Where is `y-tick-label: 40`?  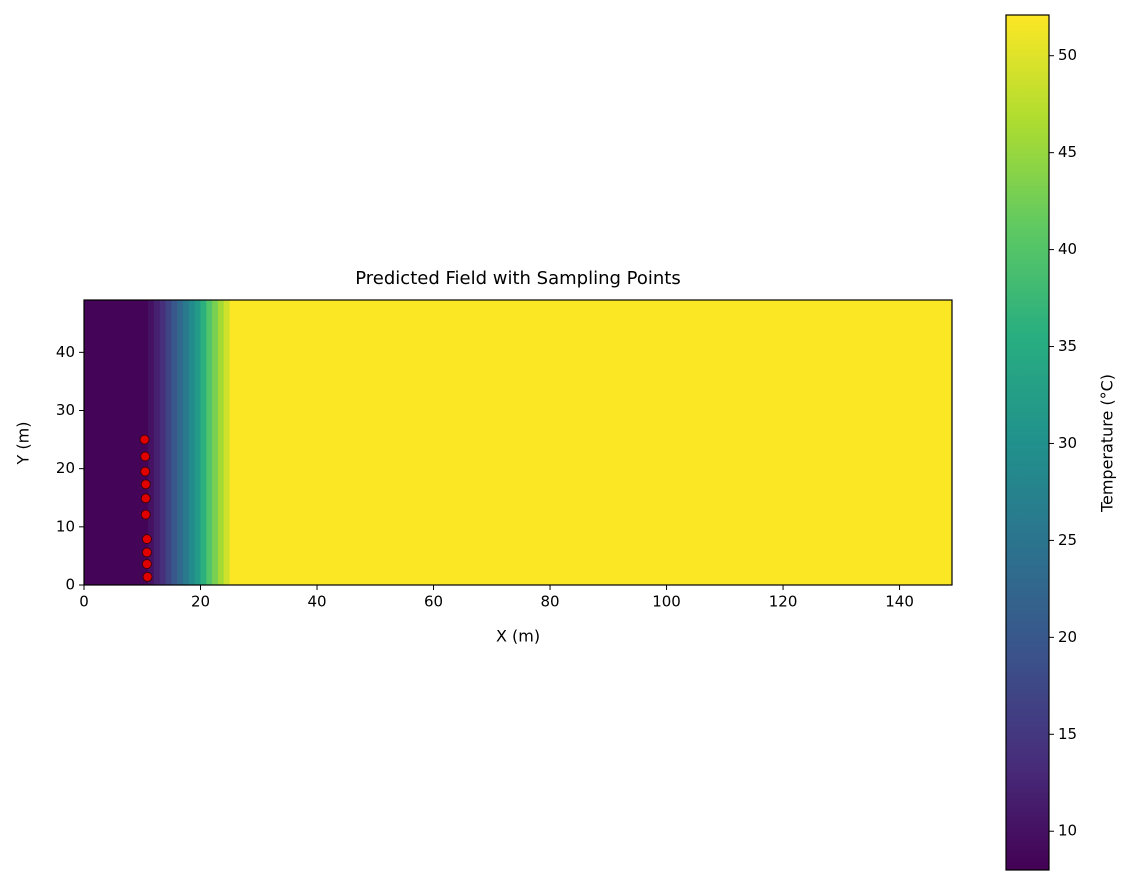
y-tick-label: 40 is located at coordinates (65, 352).